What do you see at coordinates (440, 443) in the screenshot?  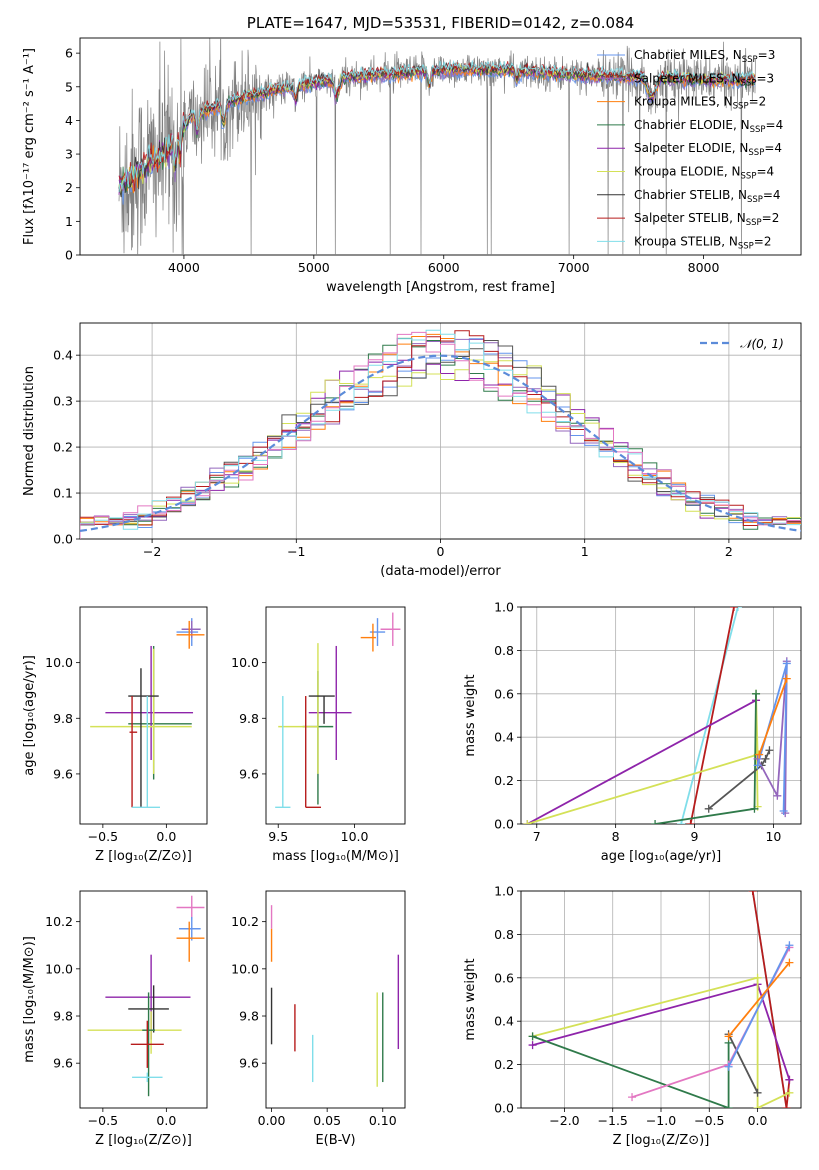 I see `normal-curve` at bounding box center [440, 443].